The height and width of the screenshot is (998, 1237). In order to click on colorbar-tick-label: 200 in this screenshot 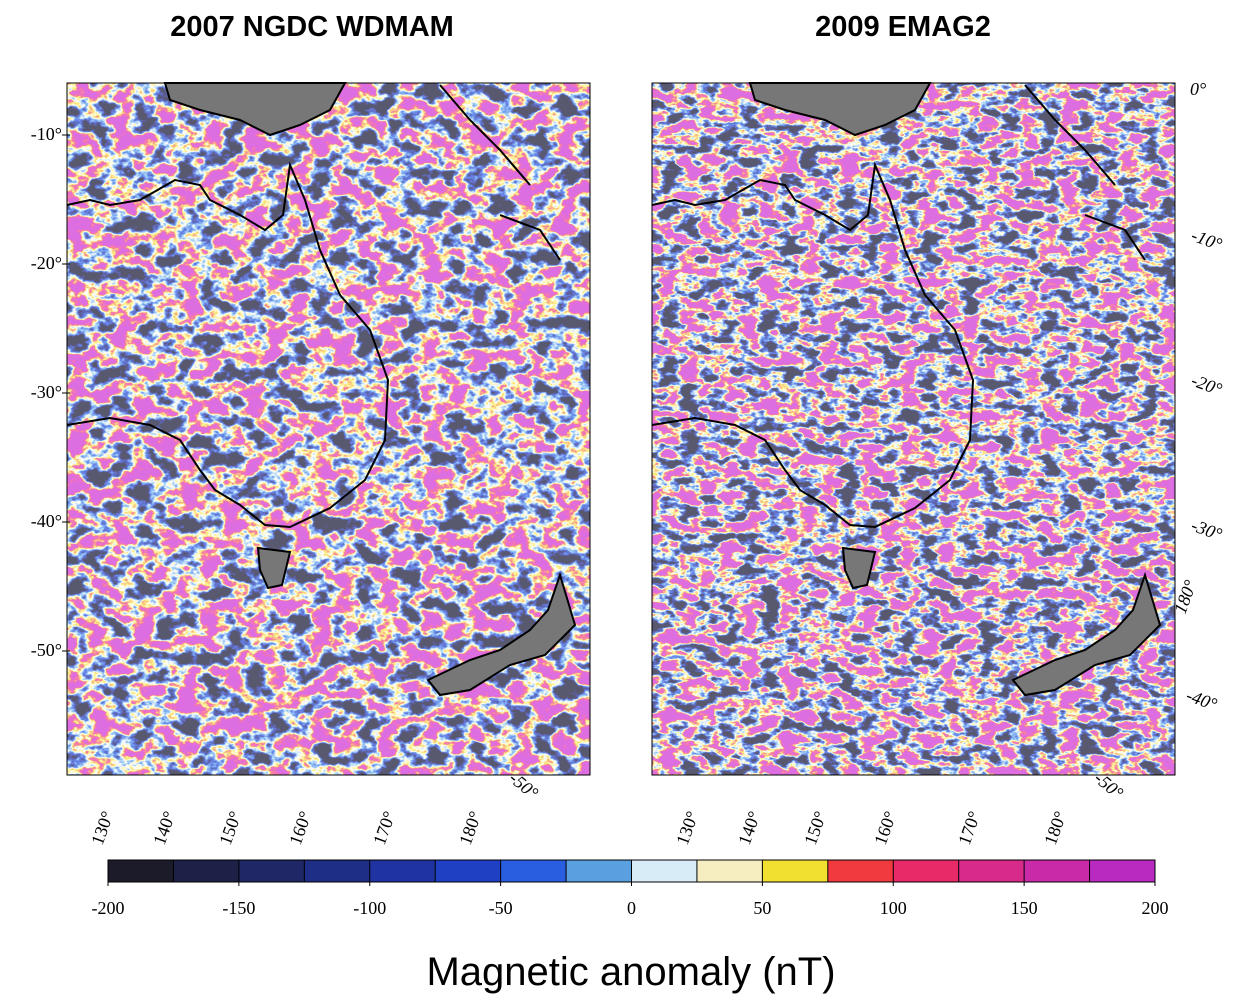, I will do `click(1155, 908)`.